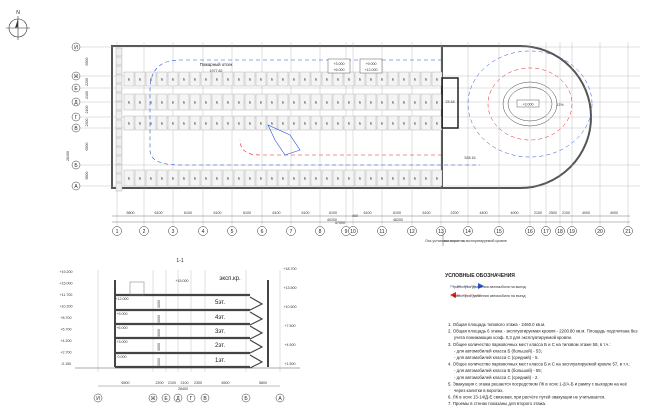 The height and width of the screenshot is (418, 650). What do you see at coordinates (87, 176) in the screenshot?
I see `dim-value: 5800` at bounding box center [87, 176].